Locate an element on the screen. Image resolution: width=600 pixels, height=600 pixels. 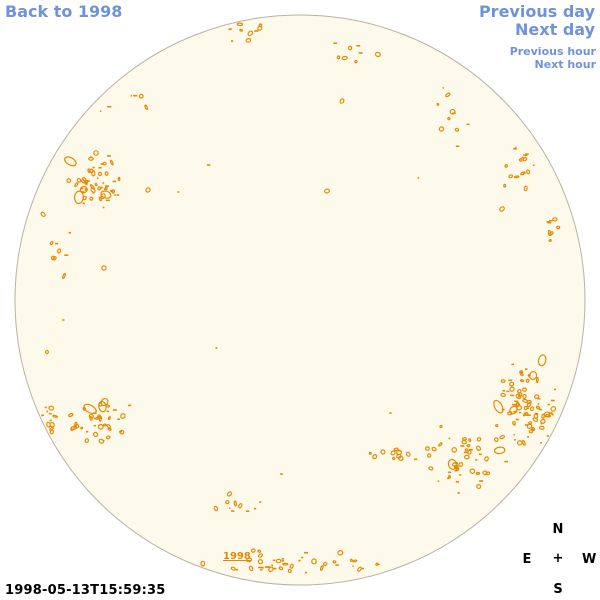
previous-day-link: Previous day is located at coordinates (536, 11).